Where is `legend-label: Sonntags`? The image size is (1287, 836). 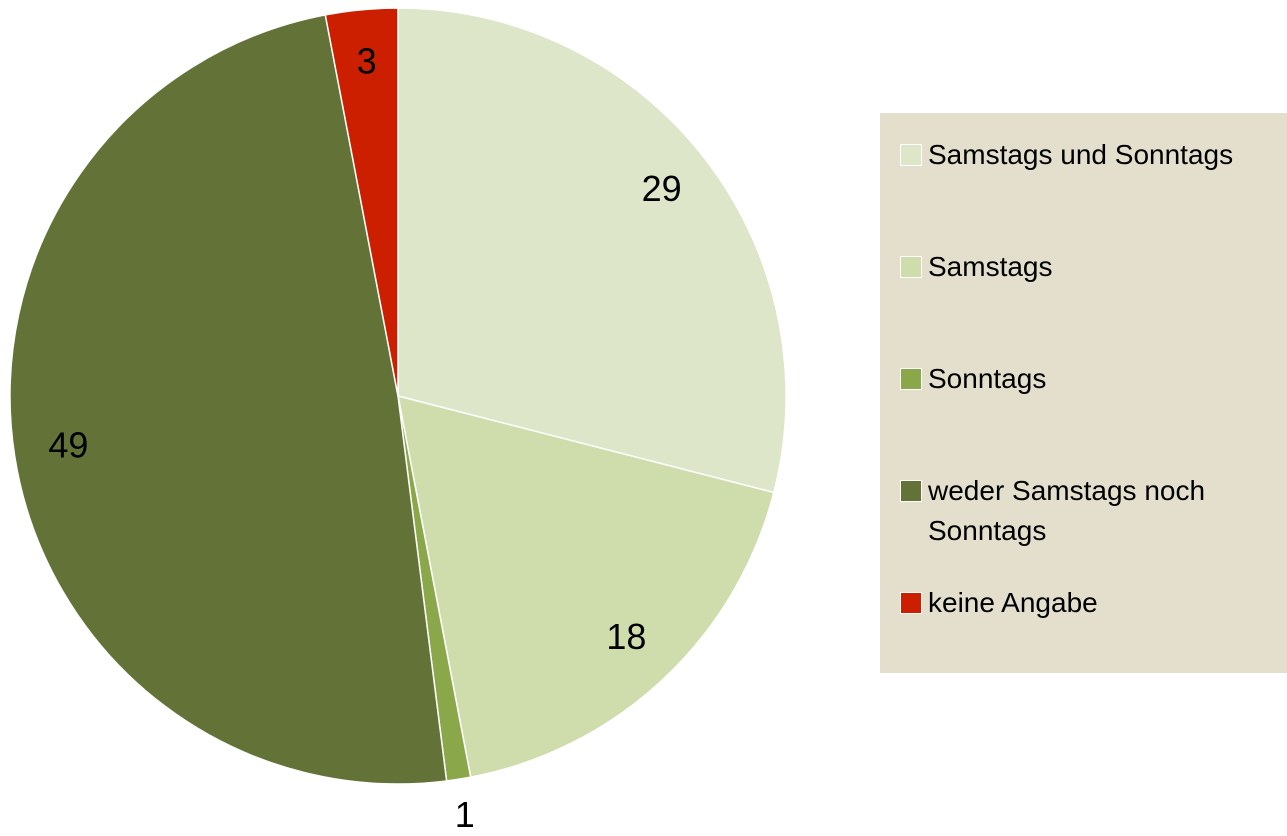 legend-label: Sonntags is located at coordinates (987, 378).